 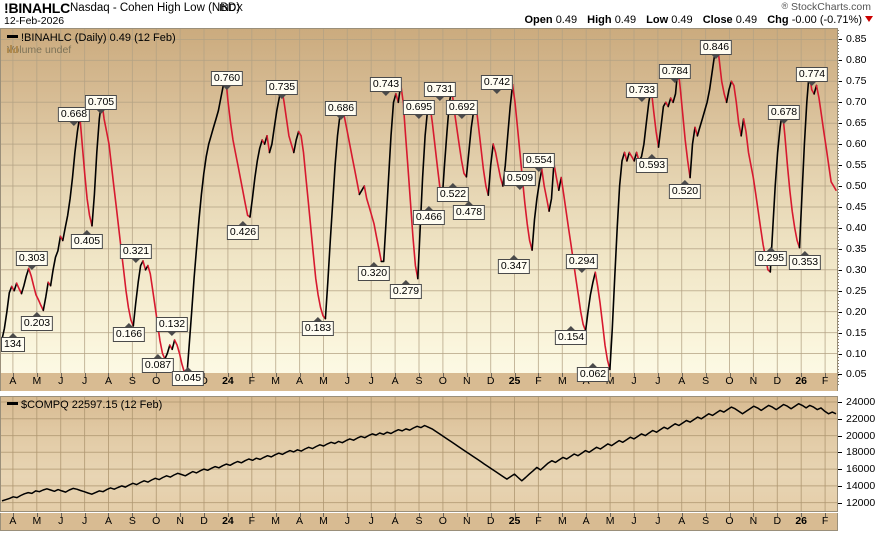 I want to click on x-axis-label: S, so click(x=706, y=521).